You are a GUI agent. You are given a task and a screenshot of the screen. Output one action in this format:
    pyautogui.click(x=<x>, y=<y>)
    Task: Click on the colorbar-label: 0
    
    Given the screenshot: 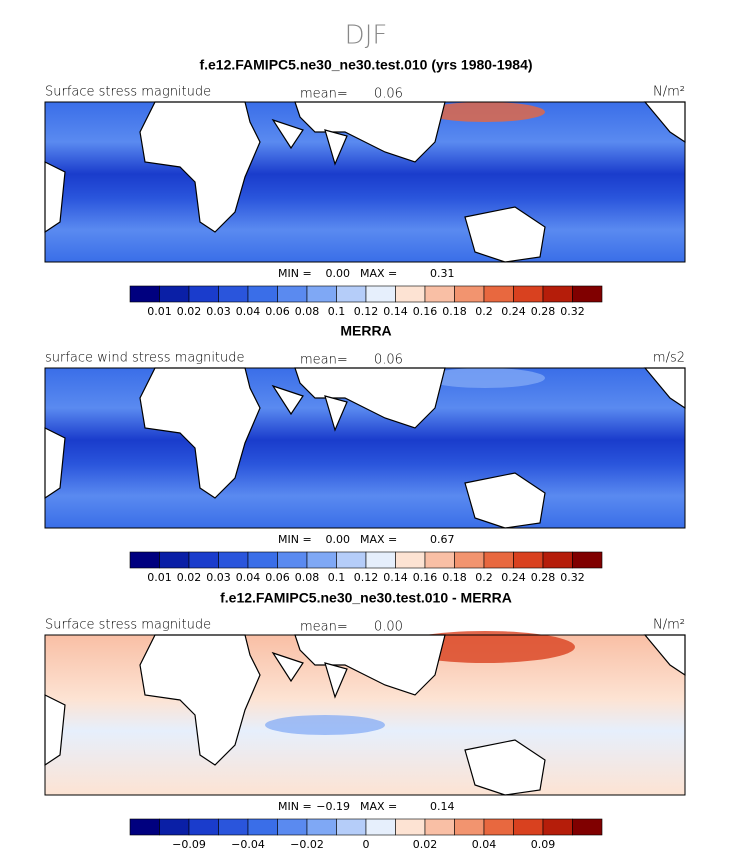 What is the action you would take?
    pyautogui.click(x=366, y=844)
    